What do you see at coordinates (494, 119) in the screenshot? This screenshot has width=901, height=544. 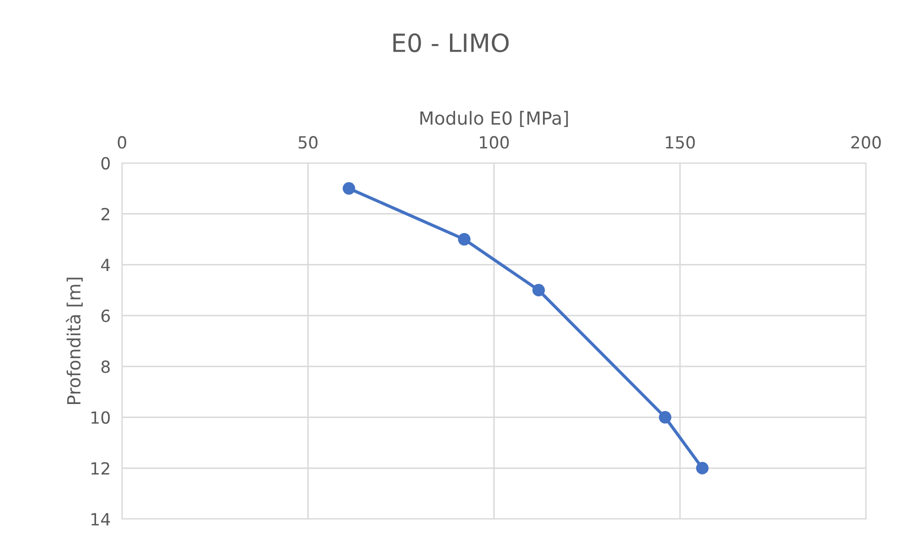 I see `x-axis-title: Modulo E0 [MPa]` at bounding box center [494, 119].